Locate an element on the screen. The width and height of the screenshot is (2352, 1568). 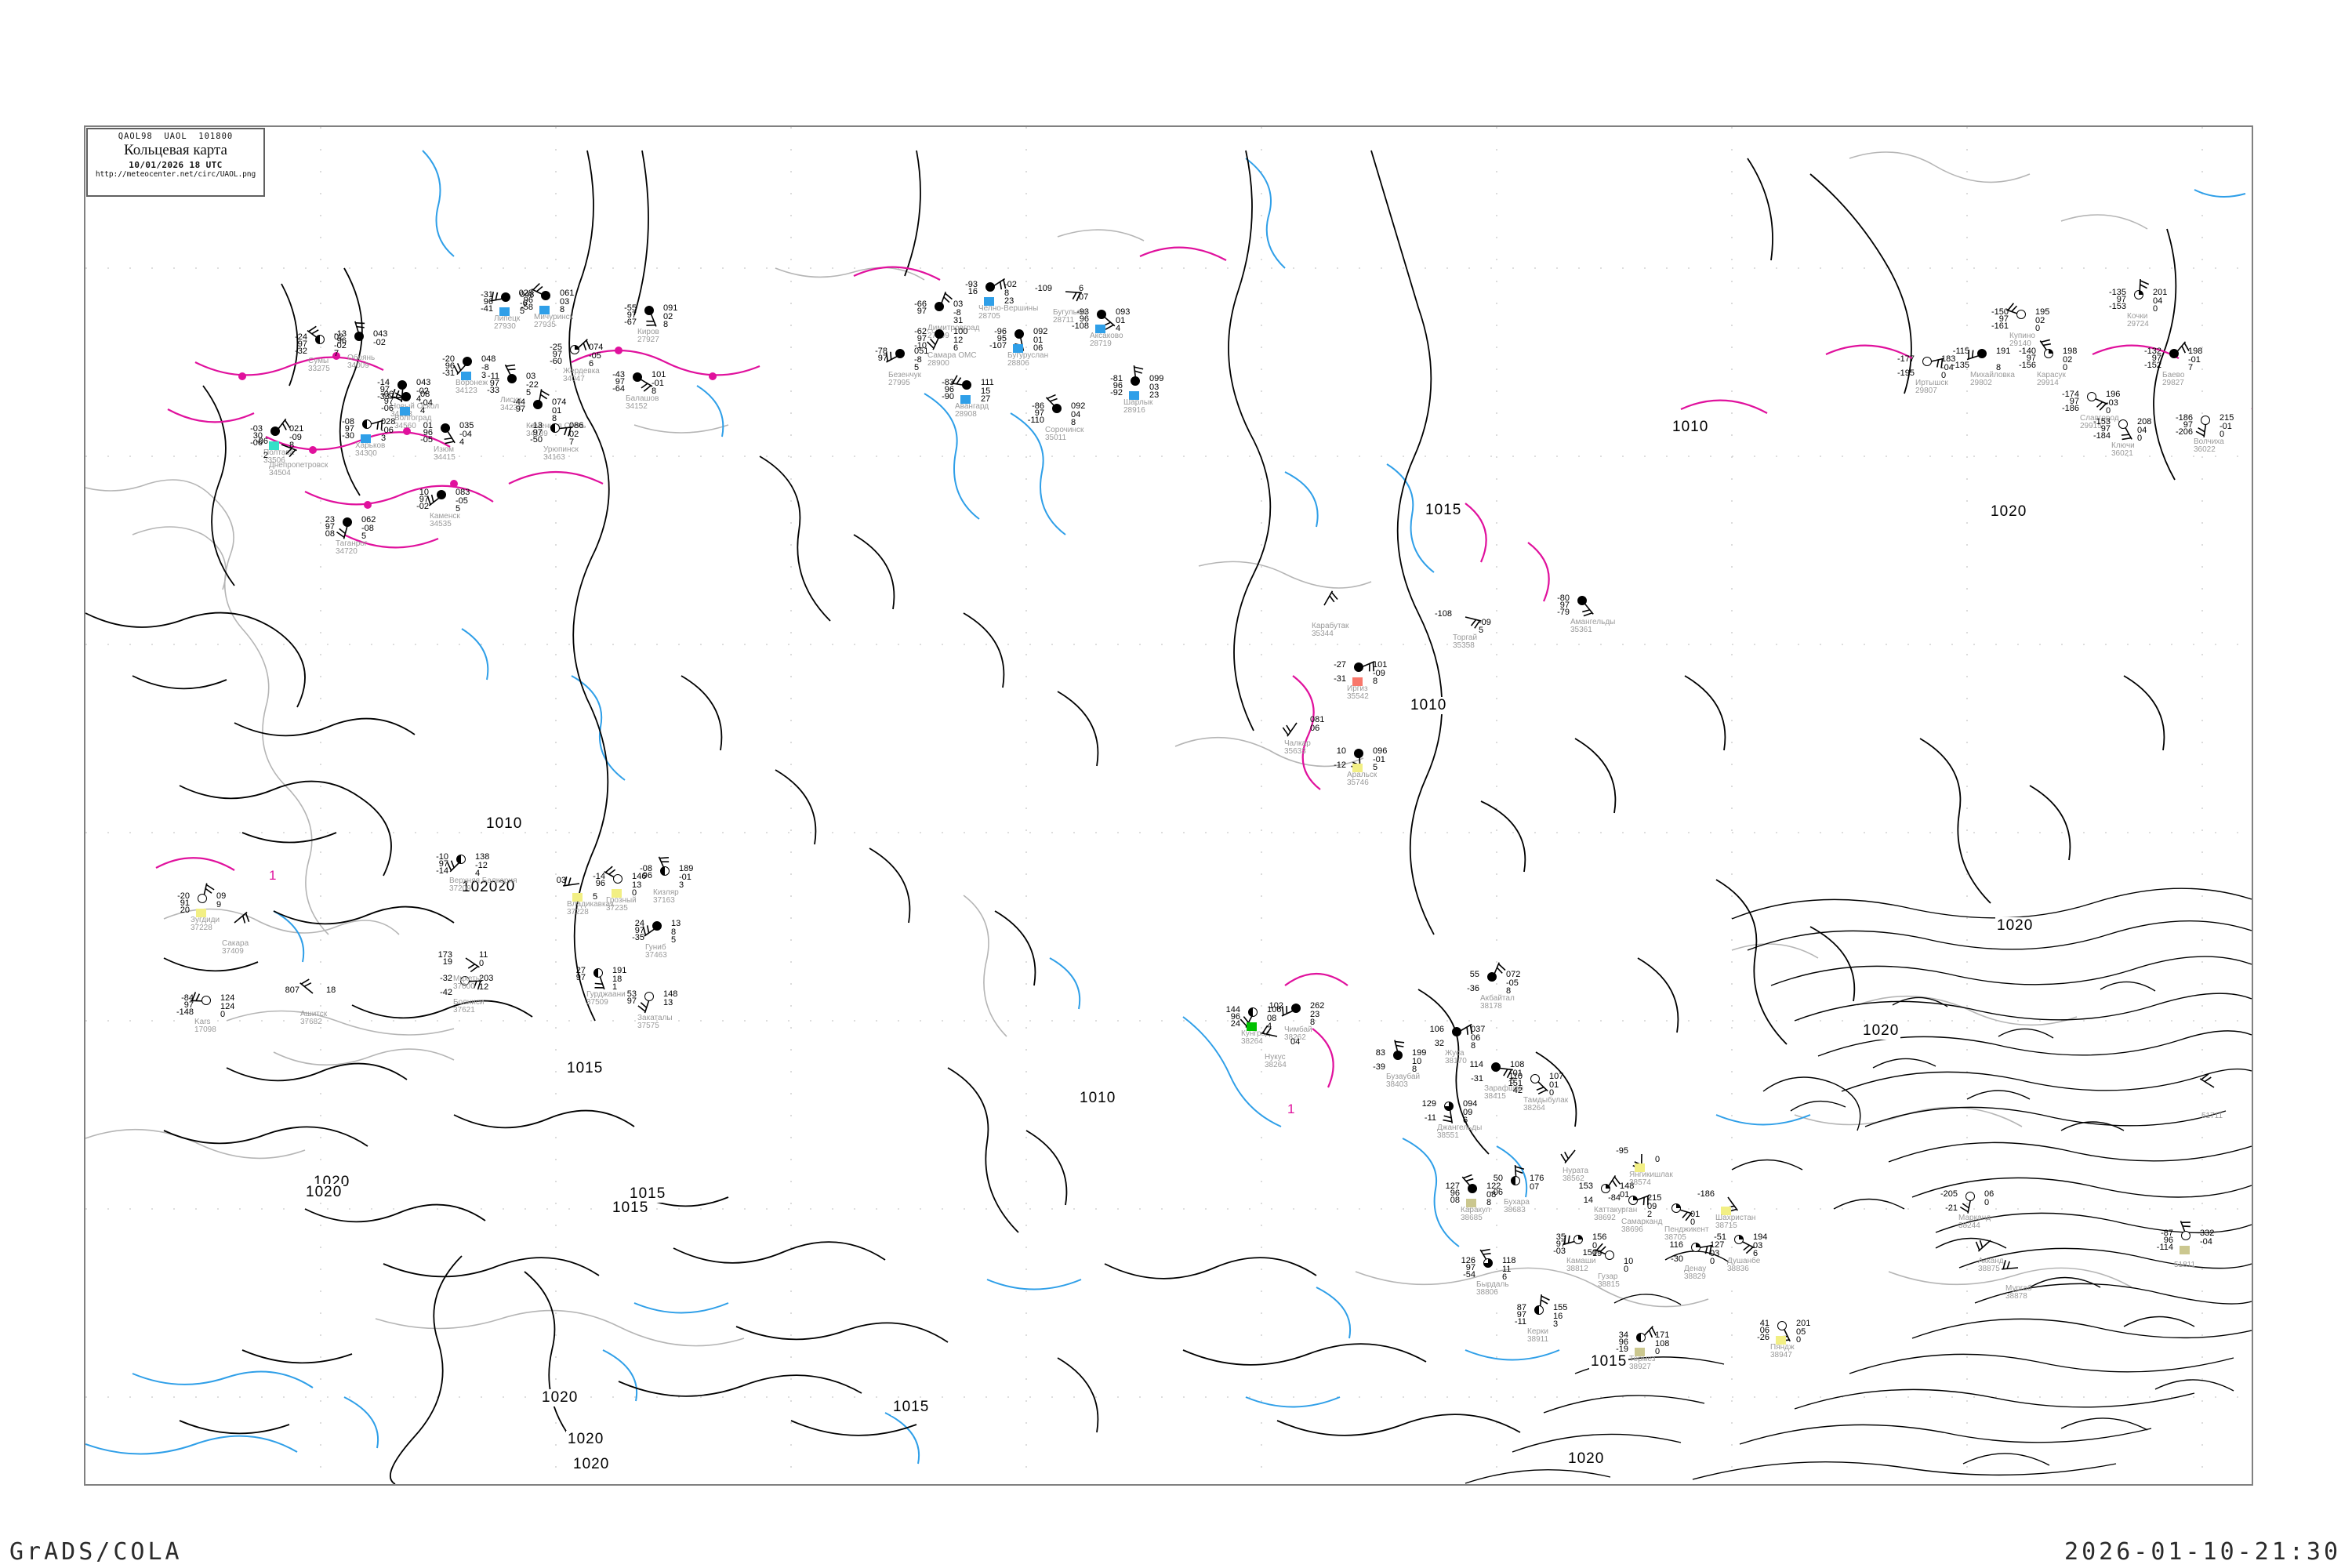
temperature-value: -66 is located at coordinates (921, 304).